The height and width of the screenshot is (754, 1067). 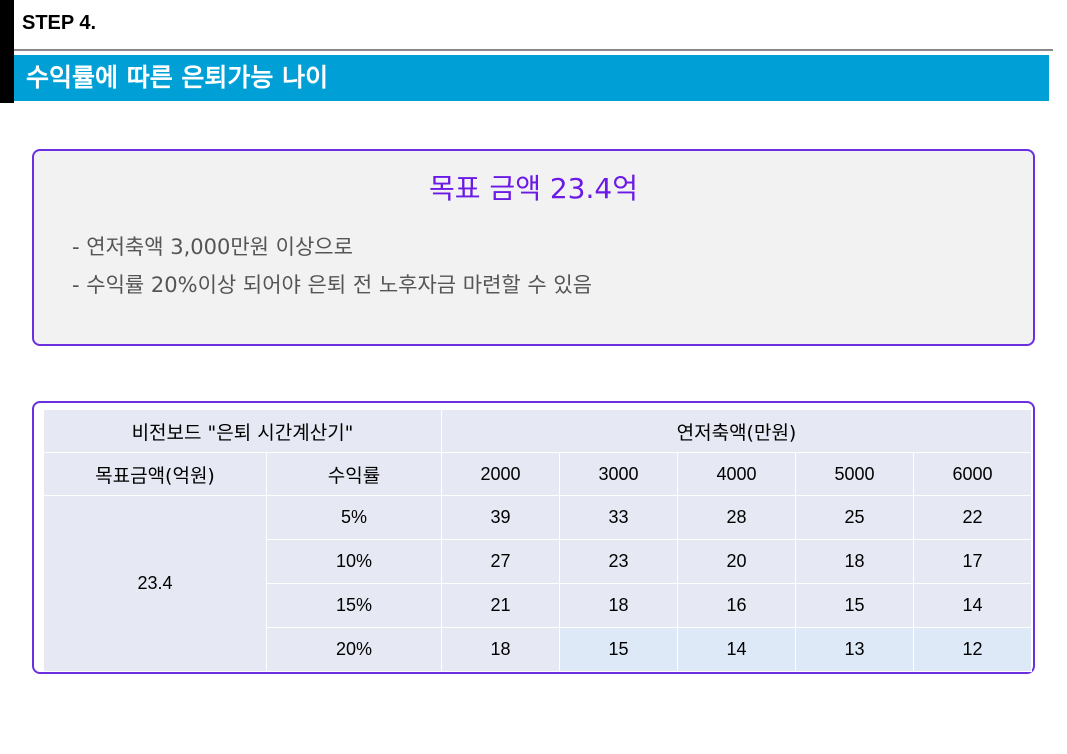 I want to click on savings-col-header: 5000, so click(x=854, y=474).